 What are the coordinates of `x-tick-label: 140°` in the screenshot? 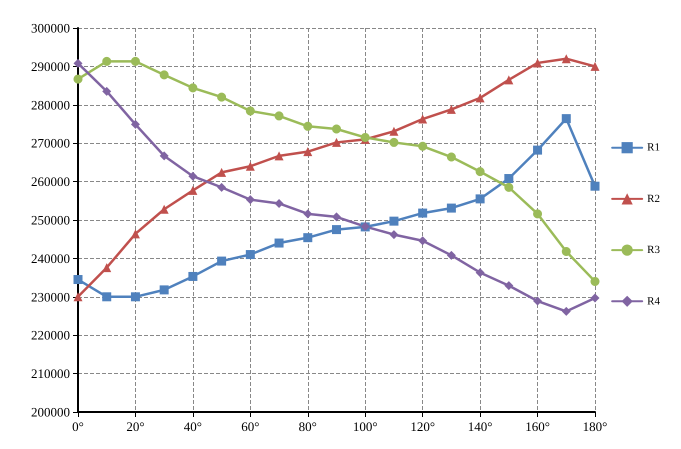 It's located at (480, 426).